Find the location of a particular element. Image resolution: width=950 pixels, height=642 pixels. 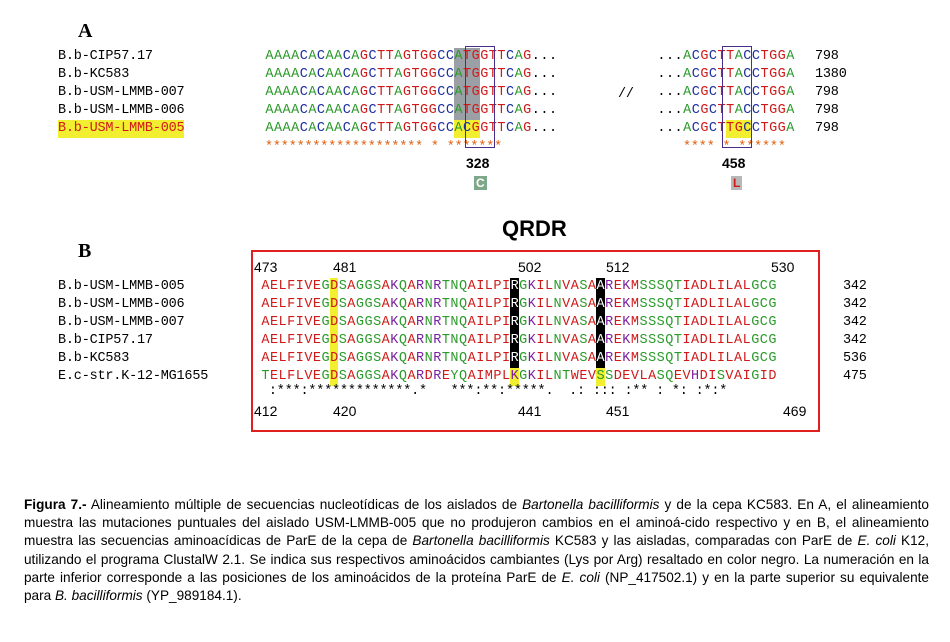

panel-b-bottom-position-4: 469 is located at coordinates (795, 411).